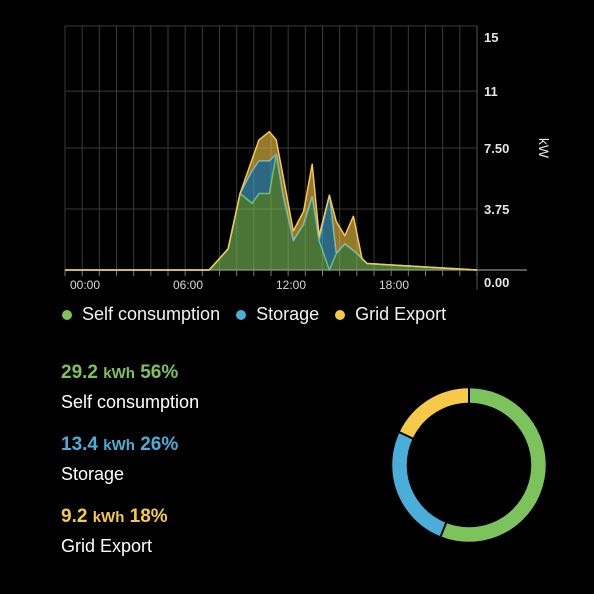 This screenshot has width=594, height=594. I want to click on legend-label-grid-export: Grid Export, so click(401, 314).